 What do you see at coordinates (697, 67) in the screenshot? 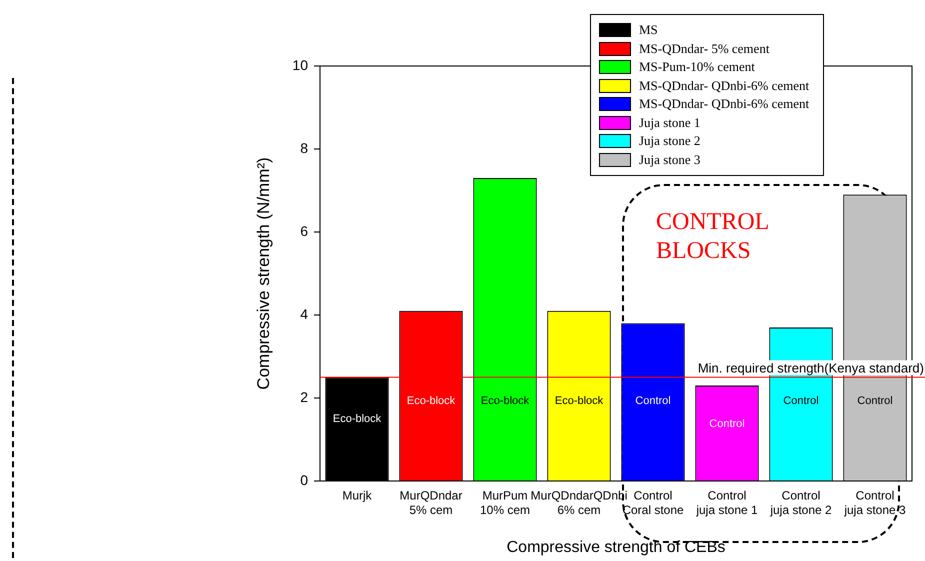
I see `legend-label: MS-Pum-10% cement` at bounding box center [697, 67].